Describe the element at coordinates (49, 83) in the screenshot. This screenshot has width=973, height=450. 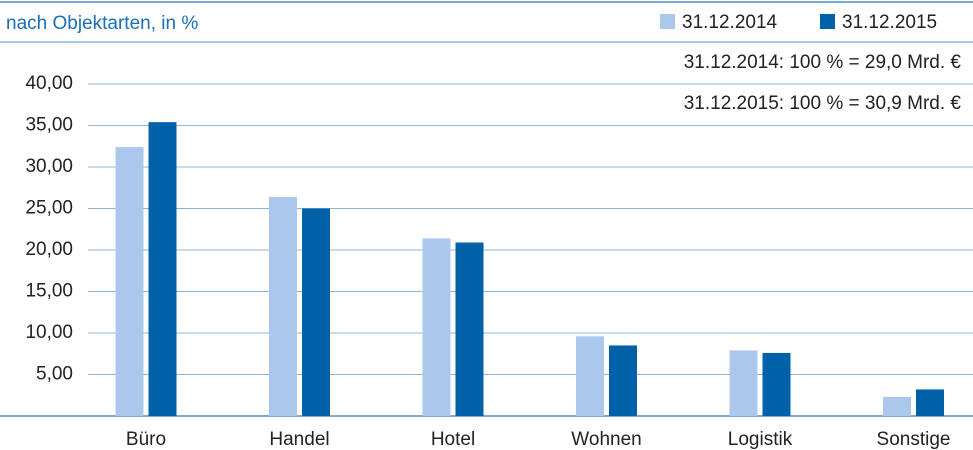
I see `y-tick-label: 40,00` at that location.